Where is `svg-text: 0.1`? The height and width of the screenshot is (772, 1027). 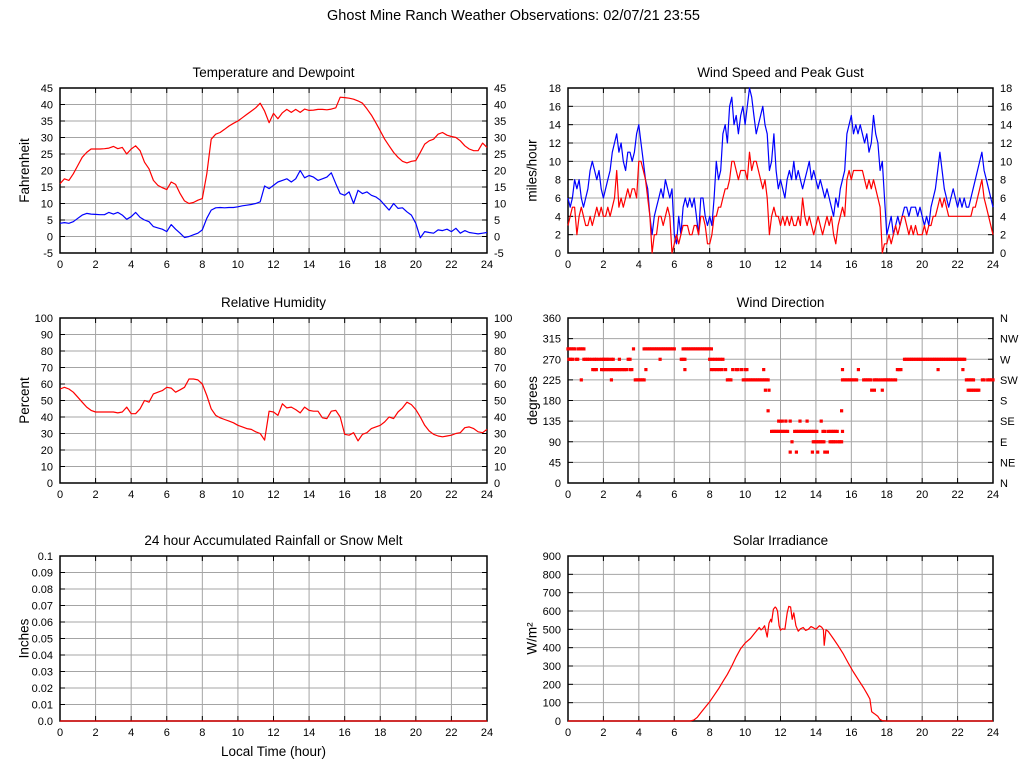
svg-text: 0.1 is located at coordinates (45, 557).